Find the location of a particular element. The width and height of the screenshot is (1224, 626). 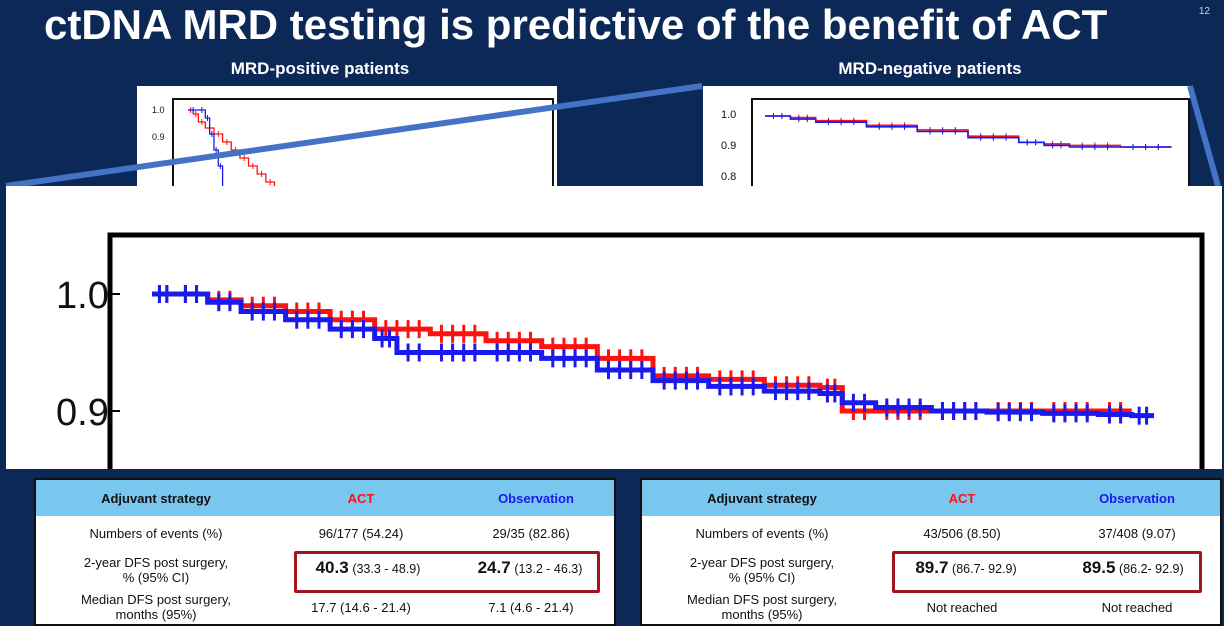

act-2yr-dfs: 40.3 (33.3 - 48.9) is located at coordinates (368, 567).